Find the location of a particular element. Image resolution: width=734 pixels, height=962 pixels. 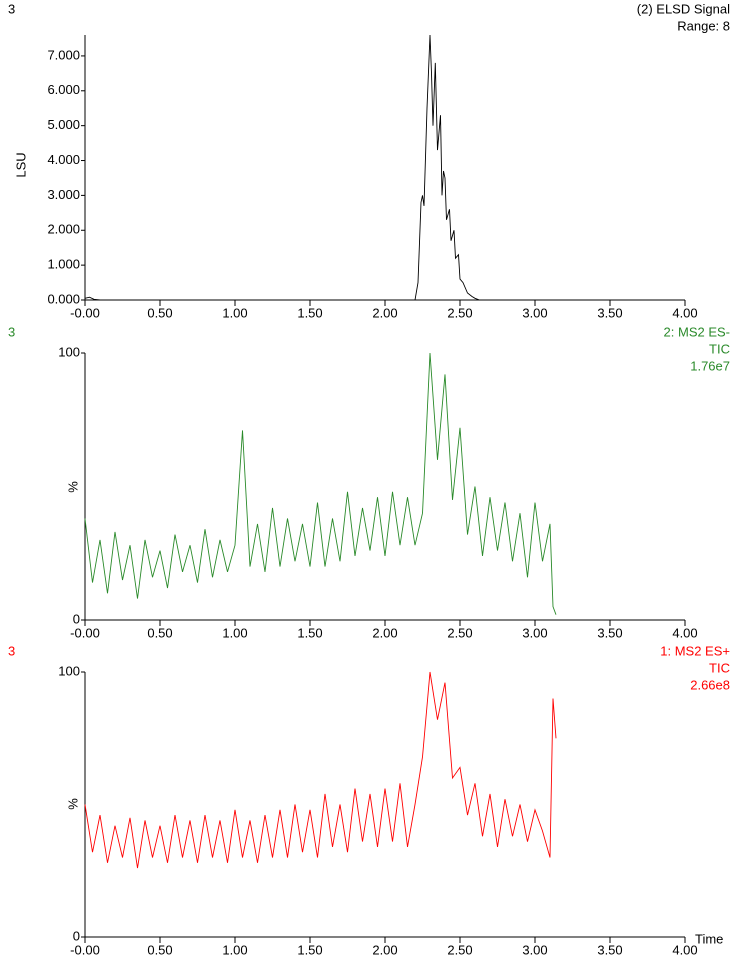

y-tick-label: 0.000 is located at coordinates (63, 298).